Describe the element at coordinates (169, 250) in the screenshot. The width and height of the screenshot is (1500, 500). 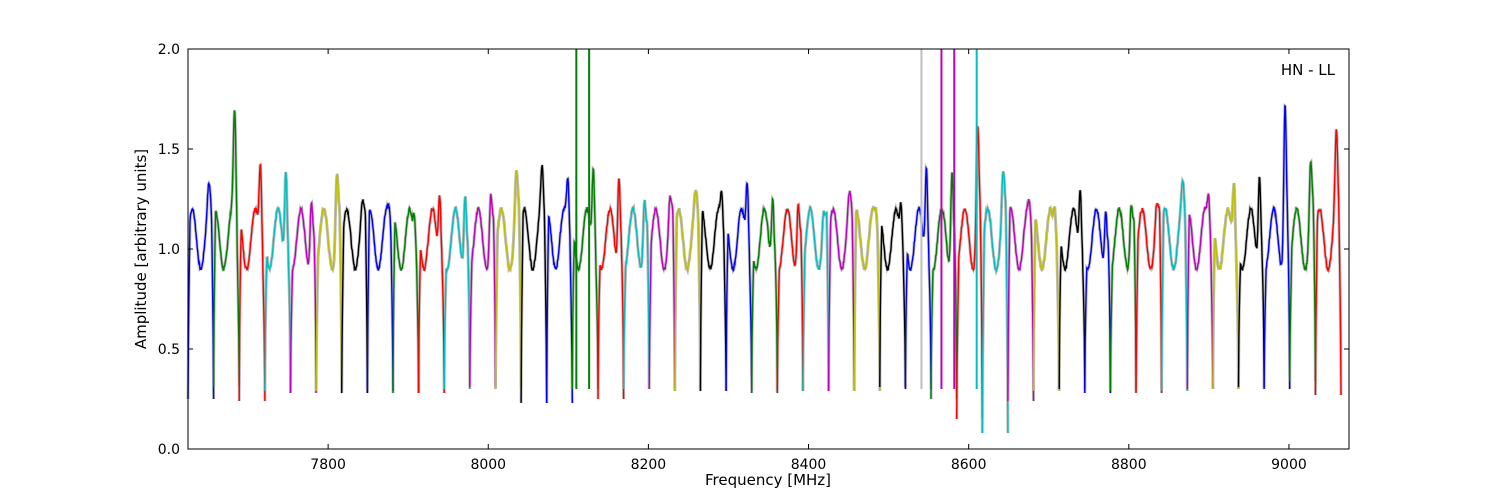
I see `y-tick-label: 1.0` at that location.